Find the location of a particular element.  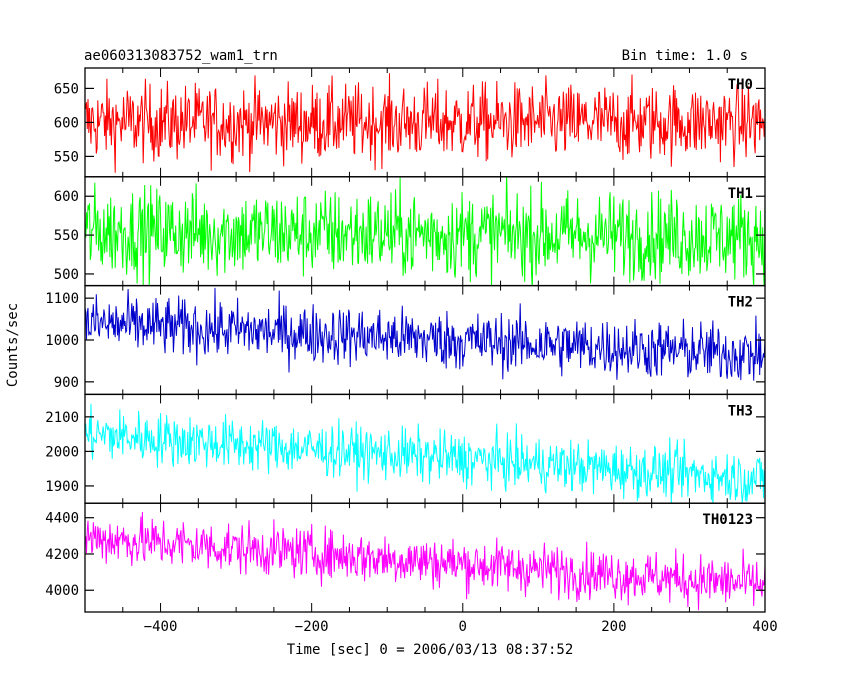

y-tick-label: 4000 is located at coordinates (62, 591).